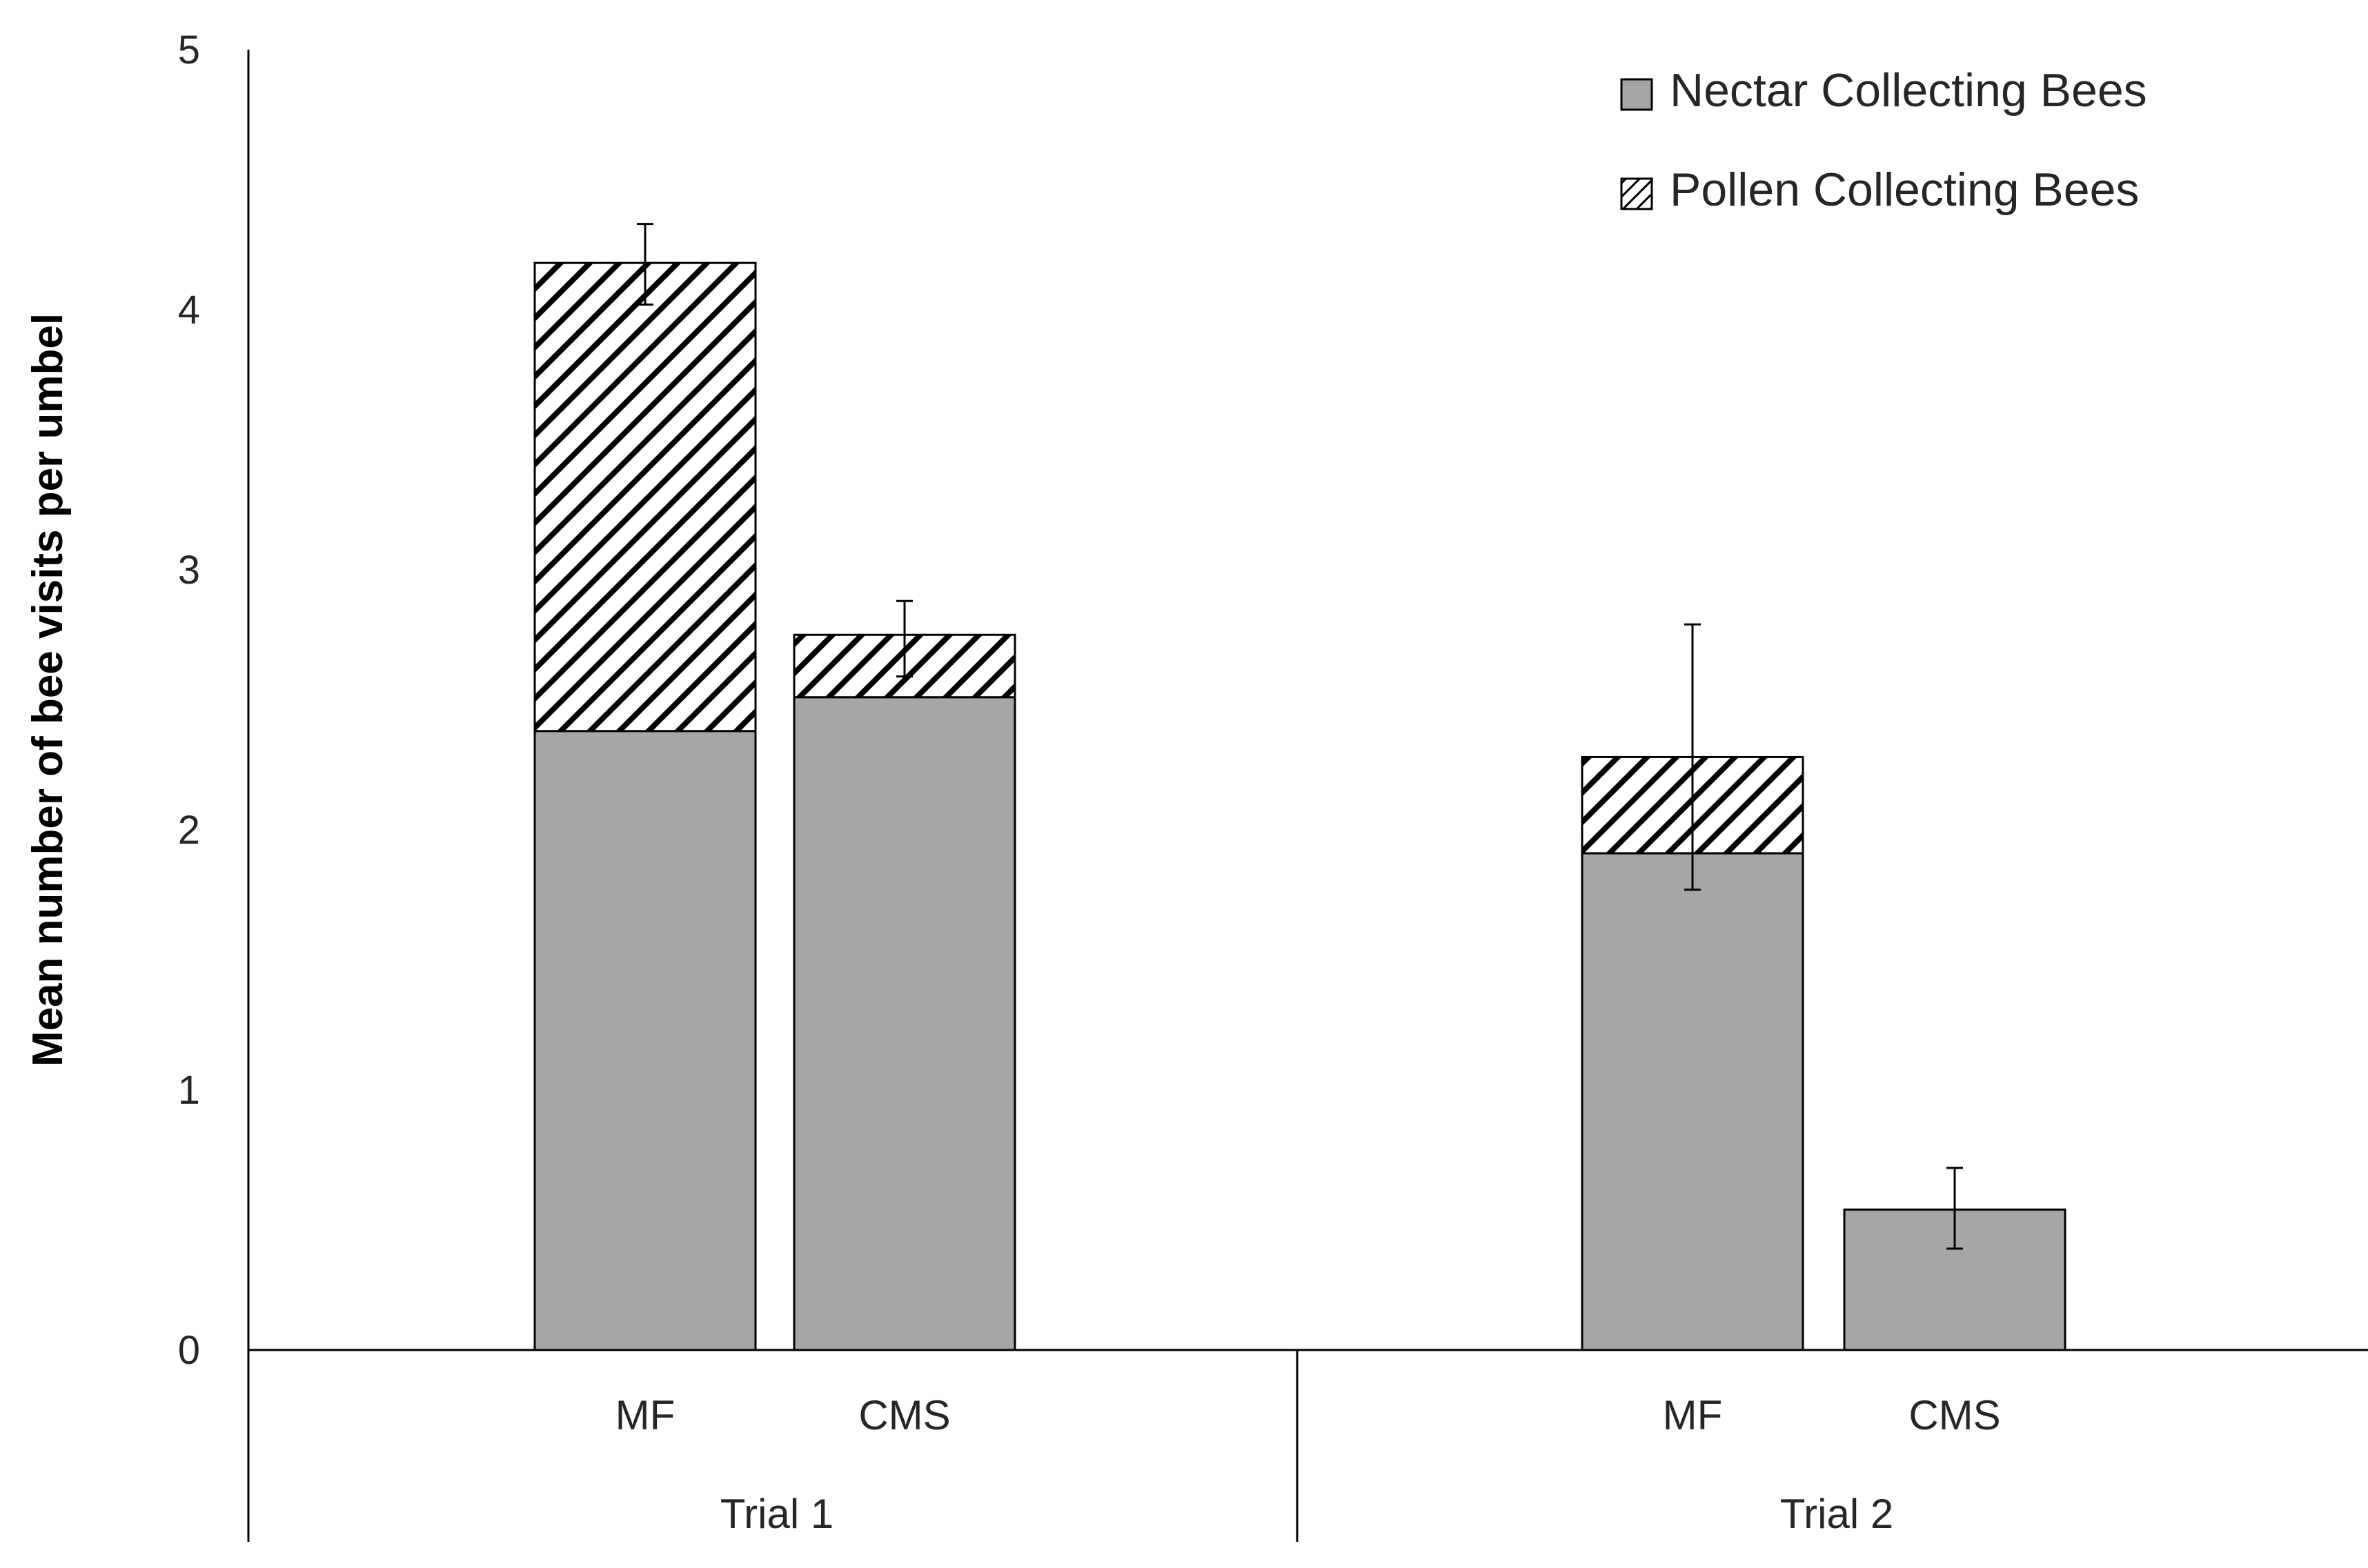 The image size is (2368, 1568). Describe the element at coordinates (1836, 1514) in the screenshot. I see `x-group-label: Trial 2` at that location.